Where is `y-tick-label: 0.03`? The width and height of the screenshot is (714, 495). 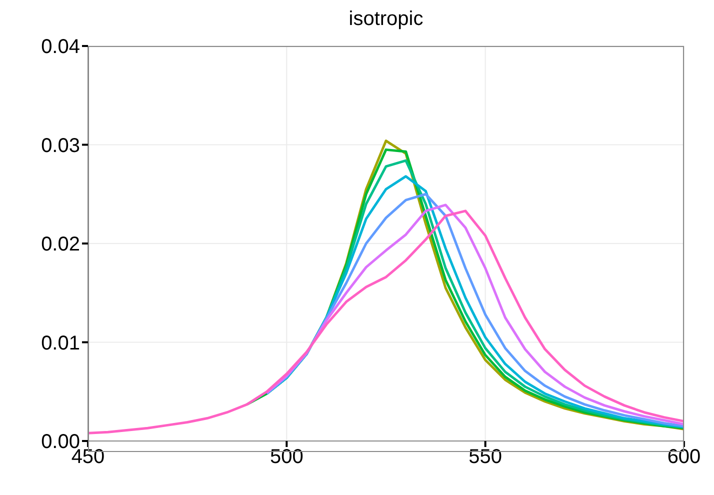
y-tick-label: 0.03 is located at coordinates (60, 145).